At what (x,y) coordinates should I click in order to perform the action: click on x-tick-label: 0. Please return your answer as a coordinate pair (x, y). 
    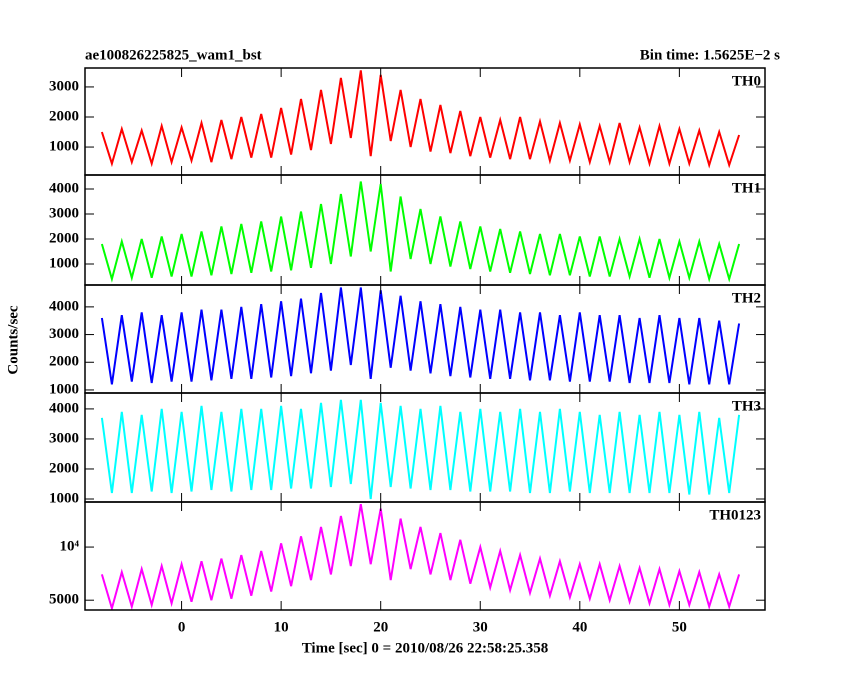
    Looking at the image, I should click on (182, 627).